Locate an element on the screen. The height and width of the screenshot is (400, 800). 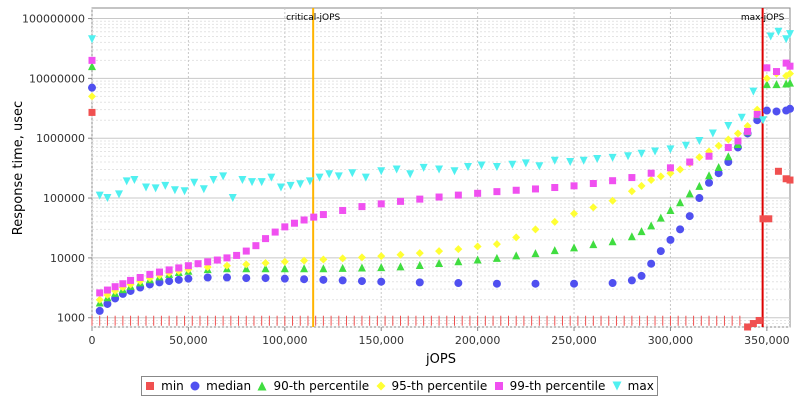
legend-item: median is located at coordinates (220, 386).